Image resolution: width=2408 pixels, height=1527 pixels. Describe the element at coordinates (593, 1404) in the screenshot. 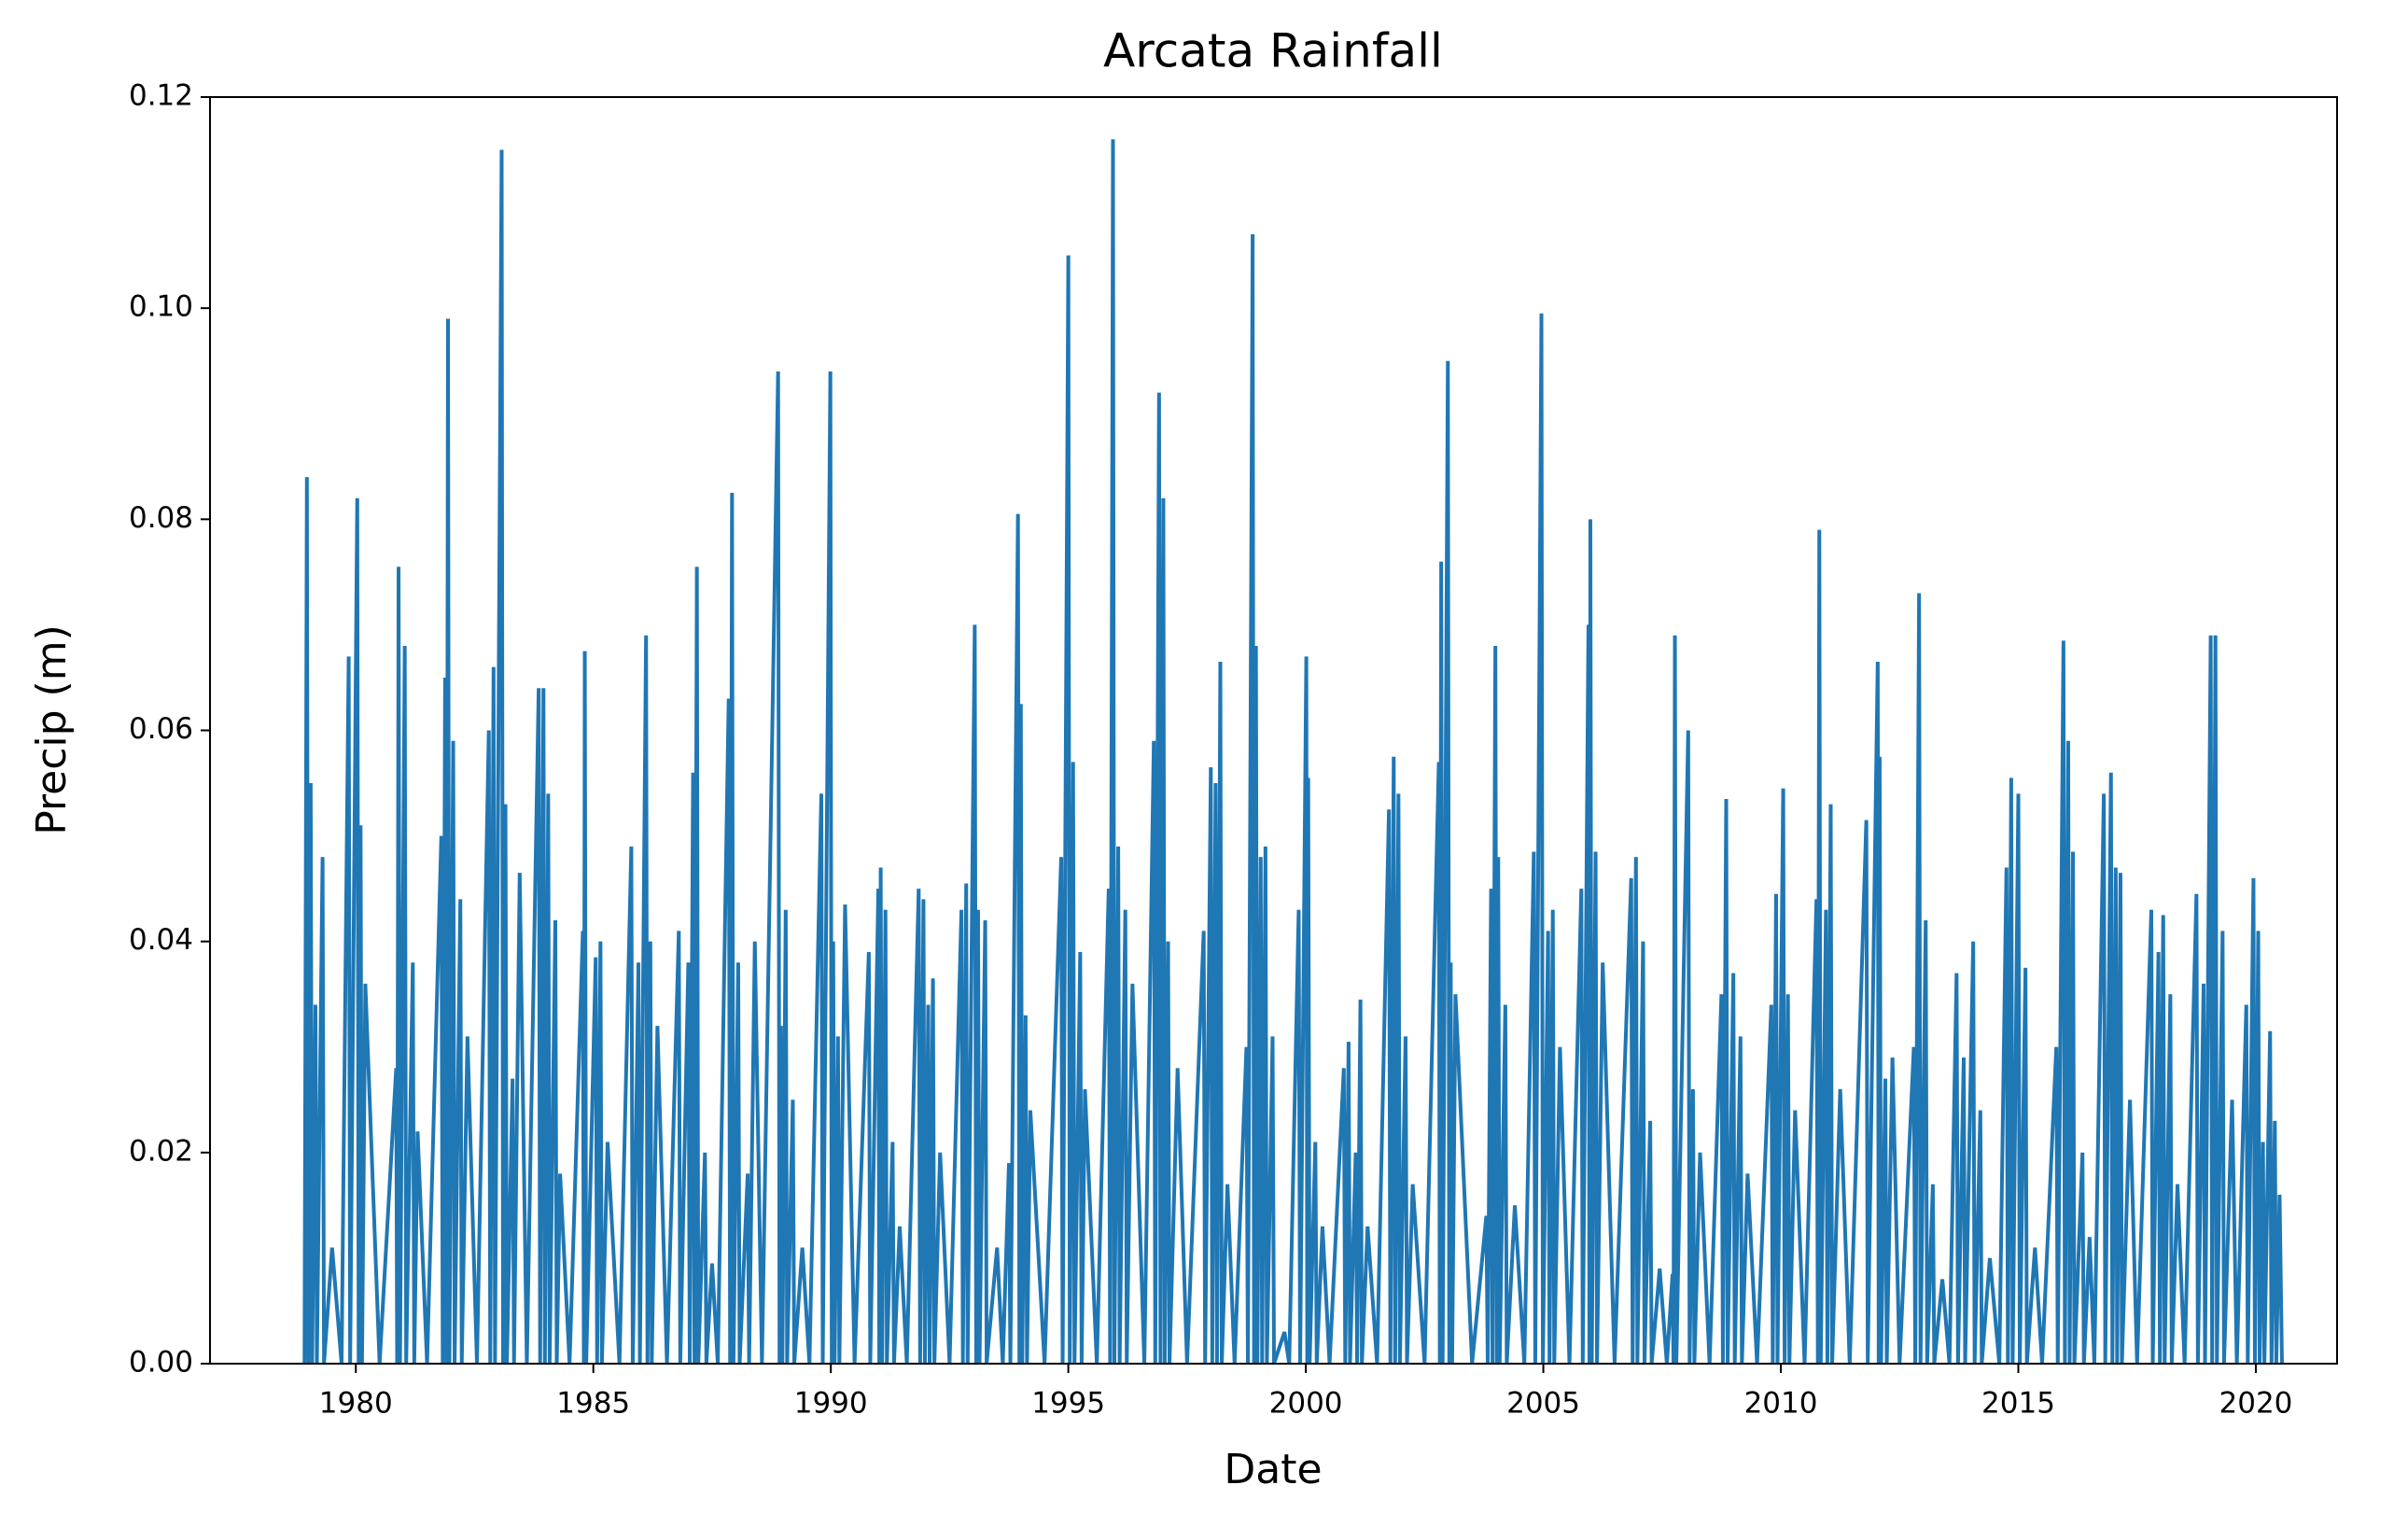

I see `x-tick-label: 1985` at that location.